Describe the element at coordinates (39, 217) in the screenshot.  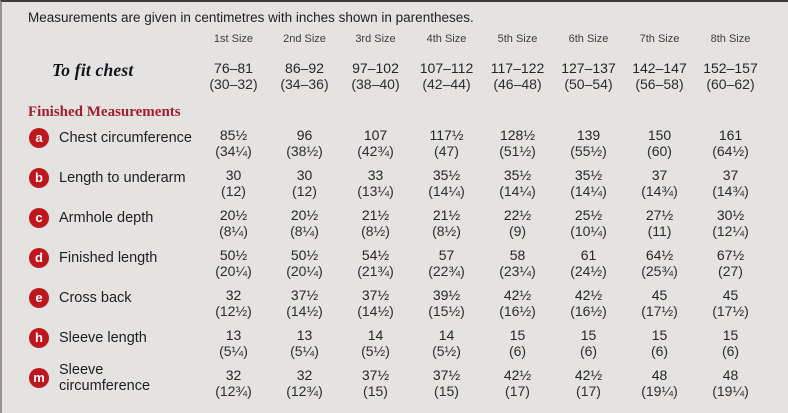
I see `row-key-badge: c` at that location.